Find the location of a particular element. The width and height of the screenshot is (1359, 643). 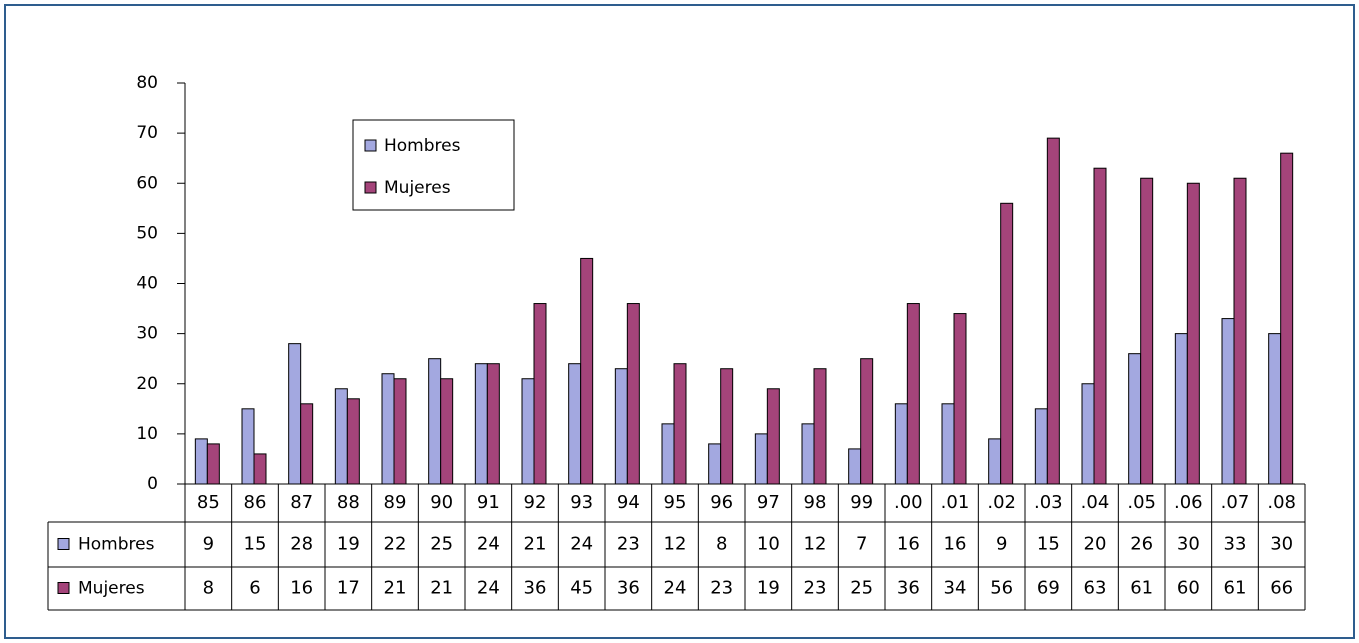

y-tick-label: 50 is located at coordinates (147, 233).